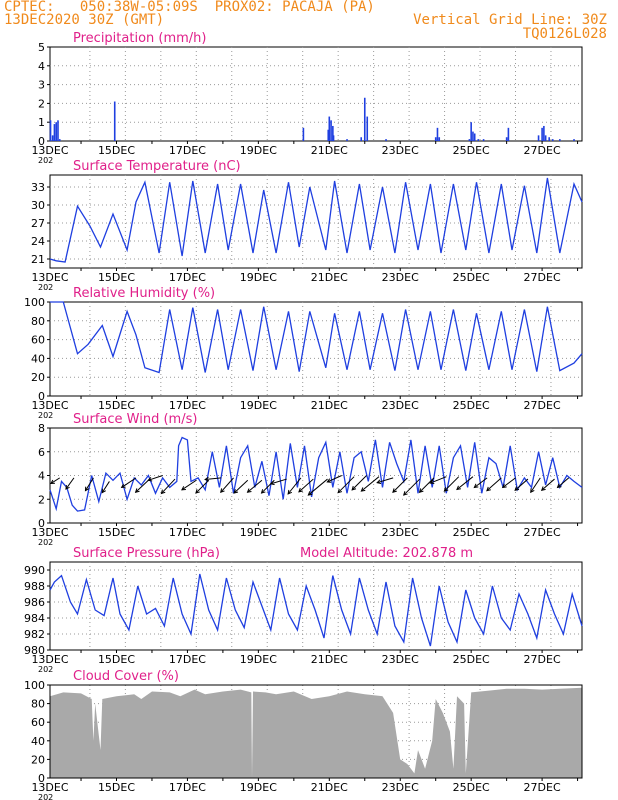  I want to click on x-tick-label: 15DEC, so click(116, 532).